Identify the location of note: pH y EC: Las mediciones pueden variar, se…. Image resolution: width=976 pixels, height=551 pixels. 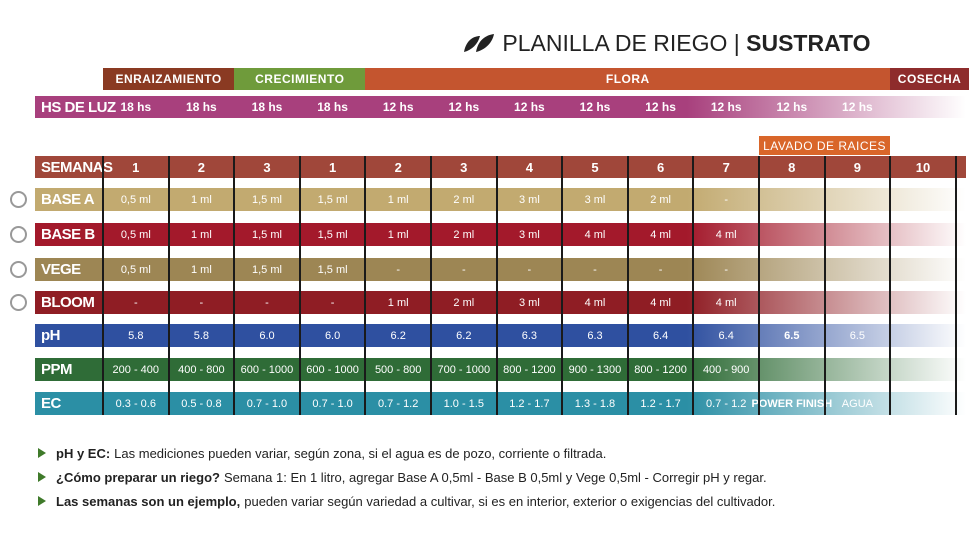
(322, 453).